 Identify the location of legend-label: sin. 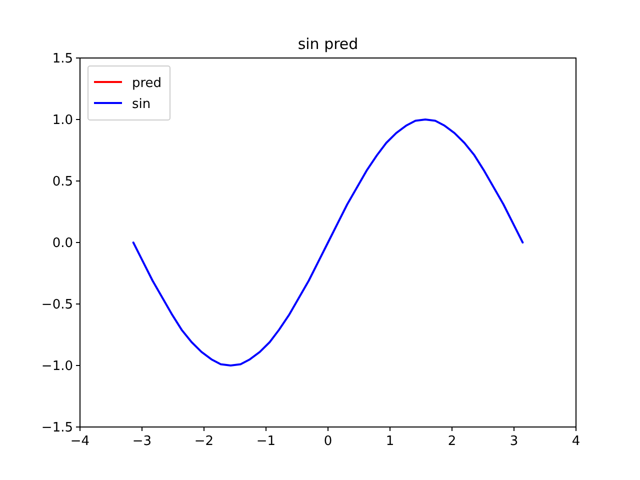
(141, 104).